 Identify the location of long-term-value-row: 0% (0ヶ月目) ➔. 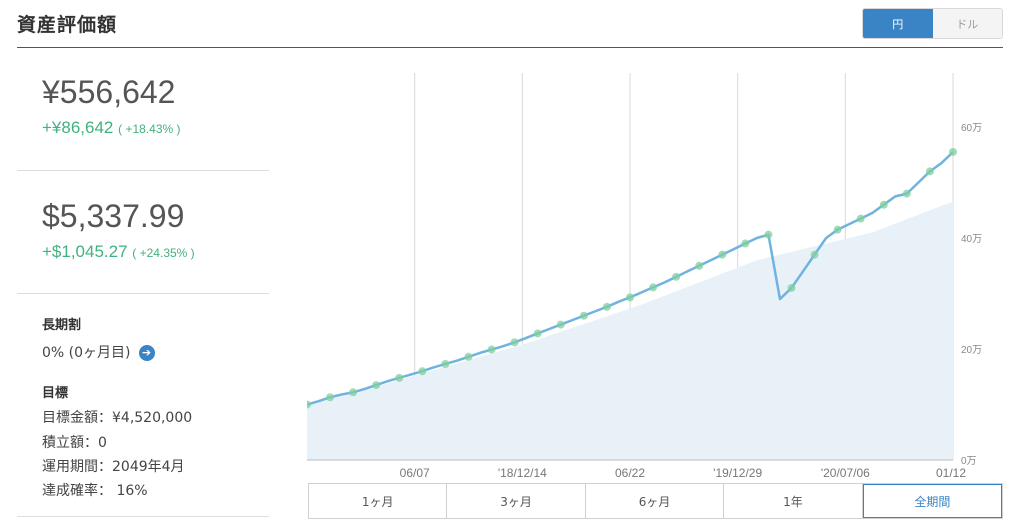
(98, 352).